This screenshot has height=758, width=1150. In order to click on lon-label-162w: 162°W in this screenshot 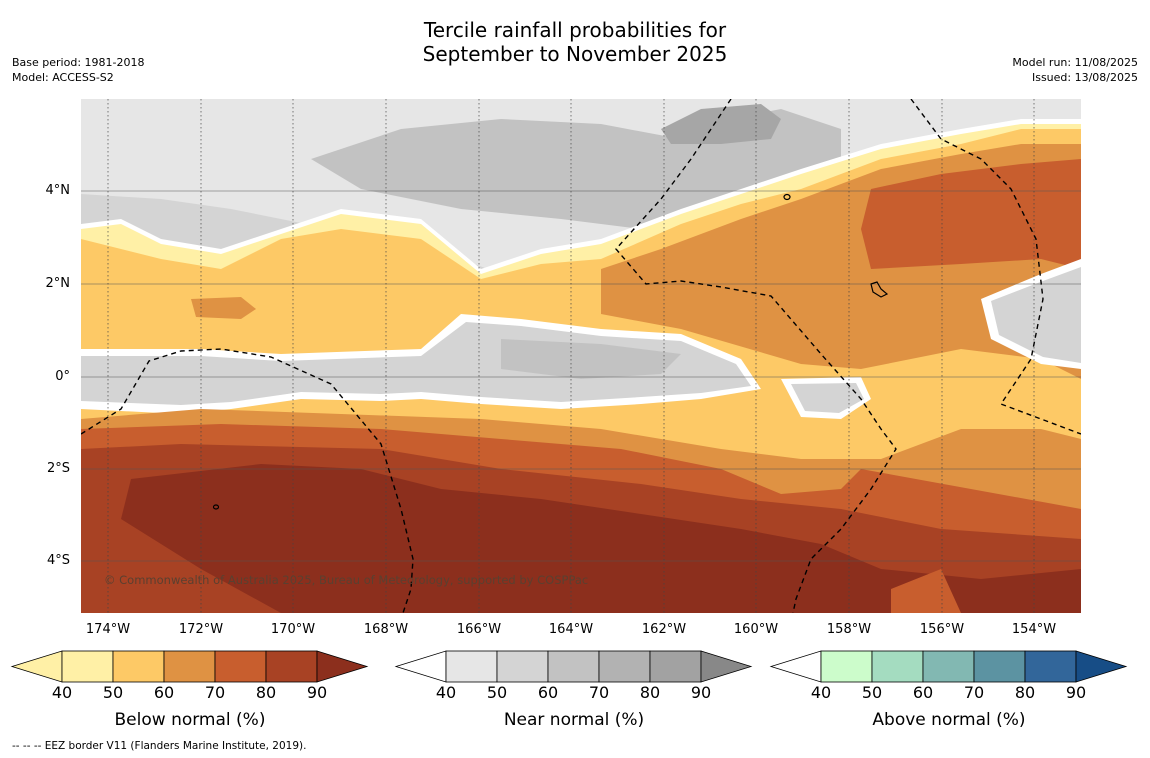, I will do `click(664, 629)`.